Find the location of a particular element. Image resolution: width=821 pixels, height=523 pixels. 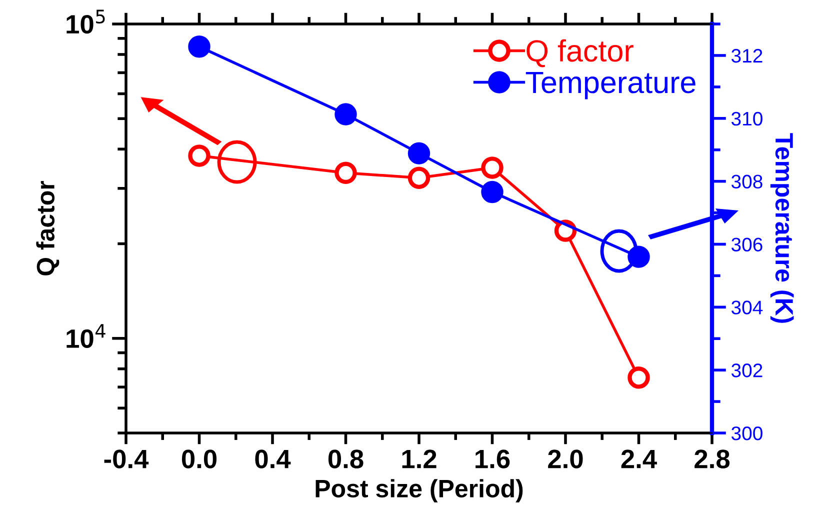

x-tick-label: 2.0 is located at coordinates (565, 459).